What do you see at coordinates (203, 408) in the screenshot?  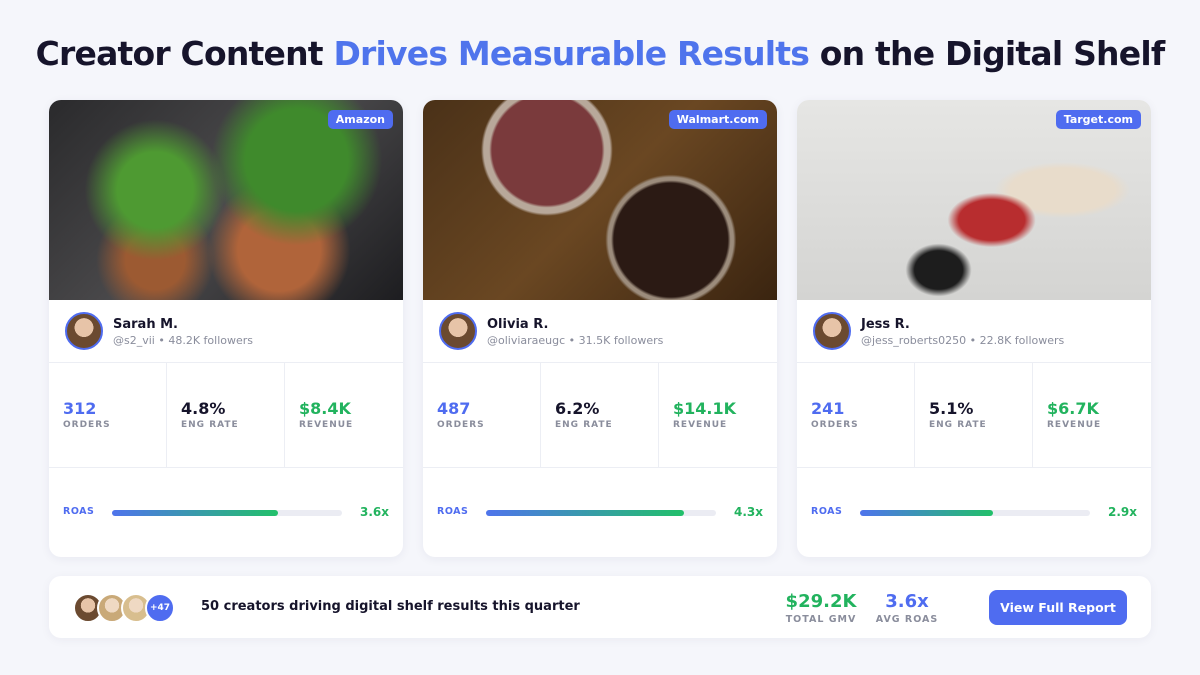 I see `stat-value: 4.8%` at bounding box center [203, 408].